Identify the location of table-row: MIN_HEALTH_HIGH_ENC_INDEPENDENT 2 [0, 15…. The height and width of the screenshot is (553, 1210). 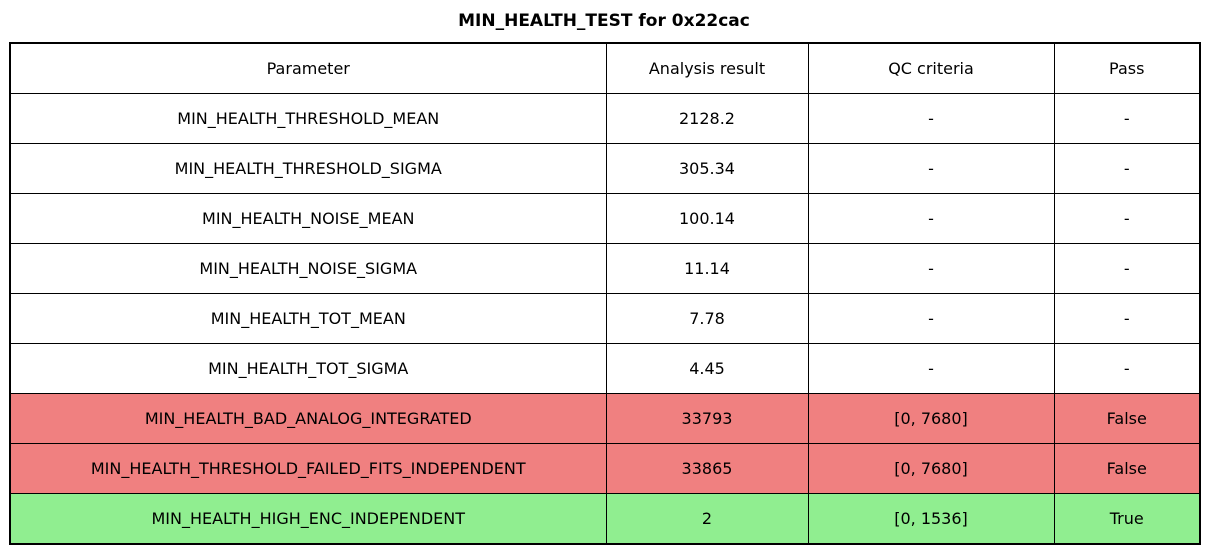
(605, 519).